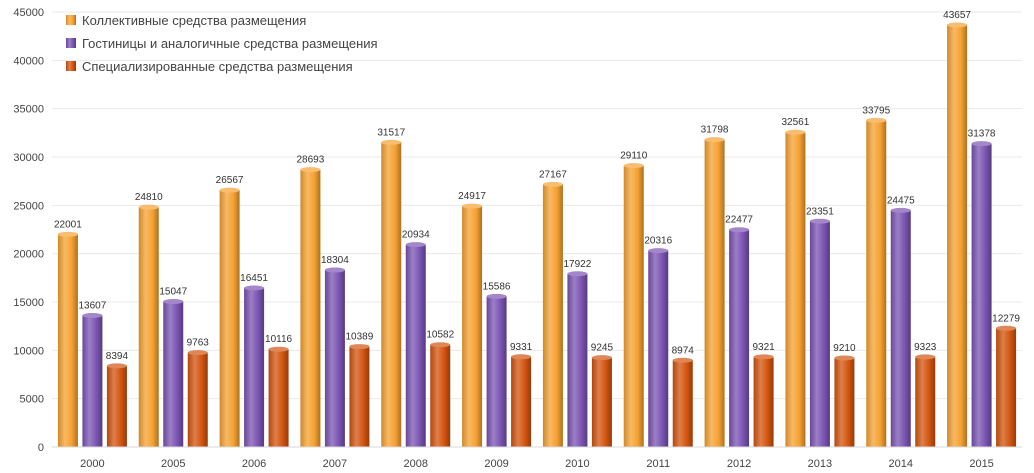  I want to click on data-label: 16451, so click(254, 278).